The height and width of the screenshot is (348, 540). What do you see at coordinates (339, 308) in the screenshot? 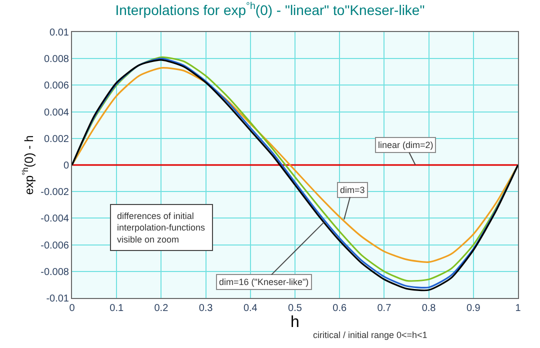
I see `x-tick-label: 0.6` at bounding box center [339, 308].